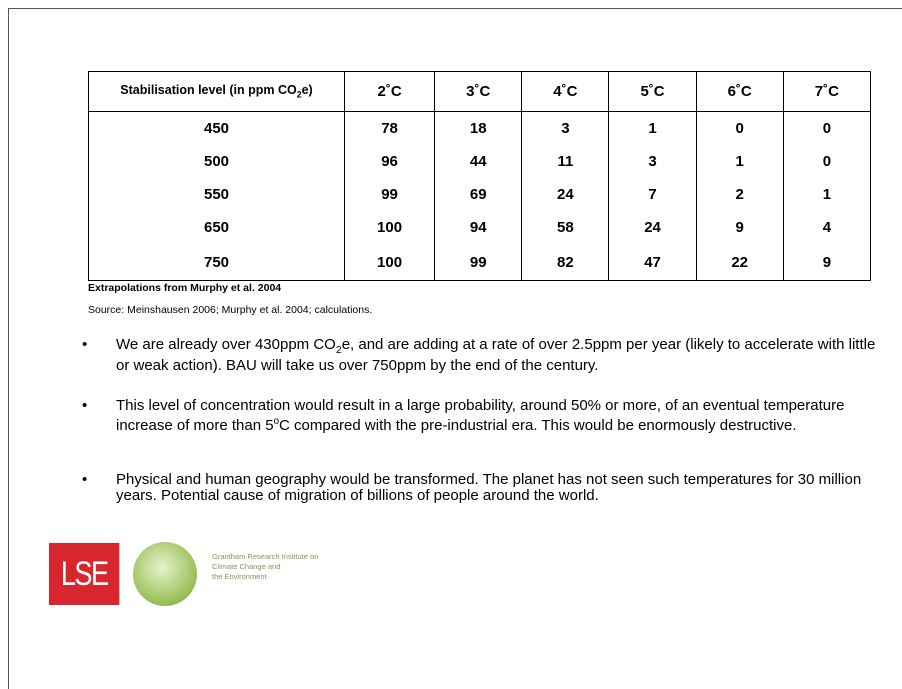 This screenshot has height=689, width=902. What do you see at coordinates (216, 161) in the screenshot?
I see `table-cell: 500` at bounding box center [216, 161].